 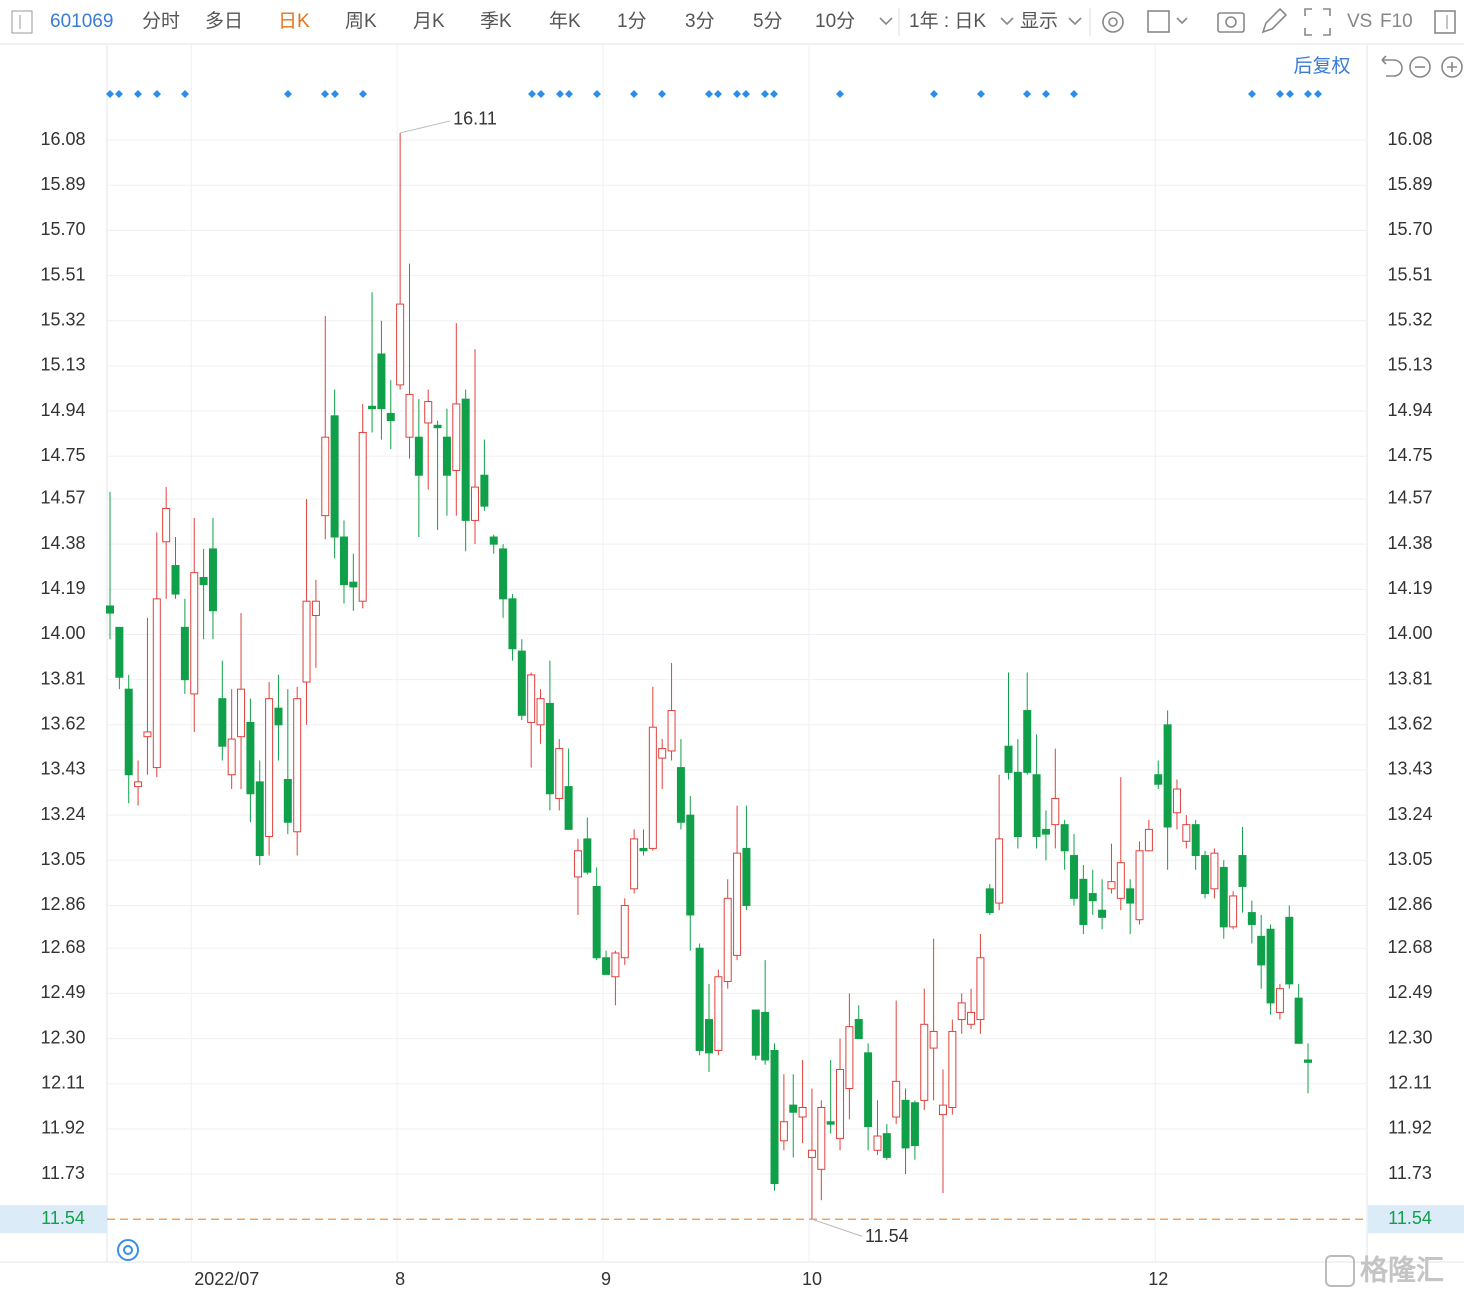 I want to click on panel-toggle, so click(x=1445, y=22).